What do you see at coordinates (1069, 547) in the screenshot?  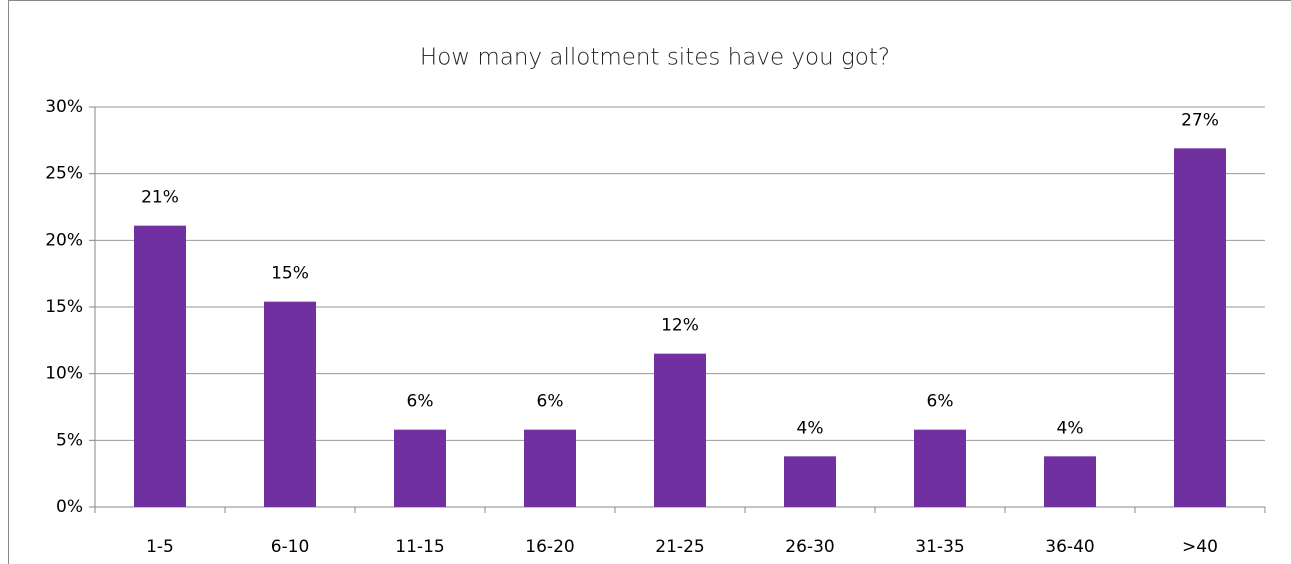 I see `x-tick-label: 36-40` at bounding box center [1069, 547].